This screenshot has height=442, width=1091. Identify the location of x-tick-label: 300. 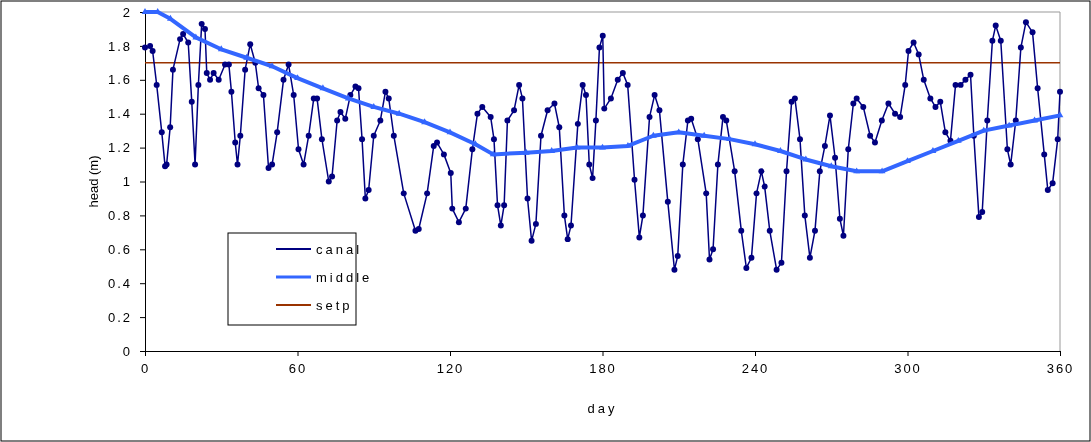
(908, 369).